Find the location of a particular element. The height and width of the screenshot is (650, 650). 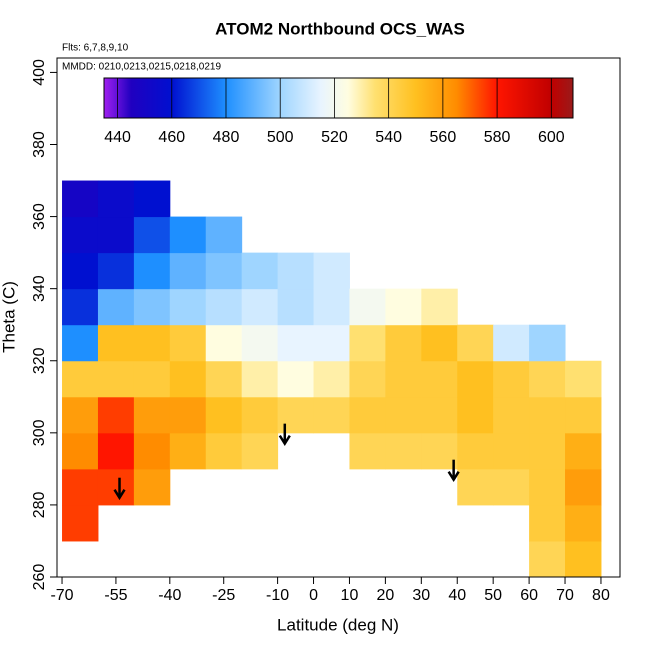

x-tick-label: -40 is located at coordinates (169, 595).